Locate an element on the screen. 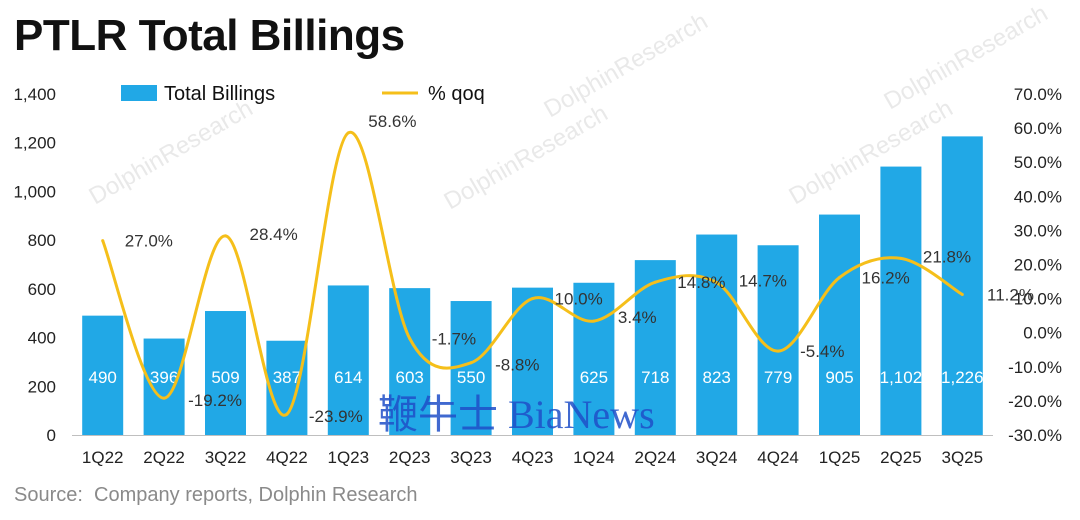  bar-value-label: 718 is located at coordinates (655, 377).